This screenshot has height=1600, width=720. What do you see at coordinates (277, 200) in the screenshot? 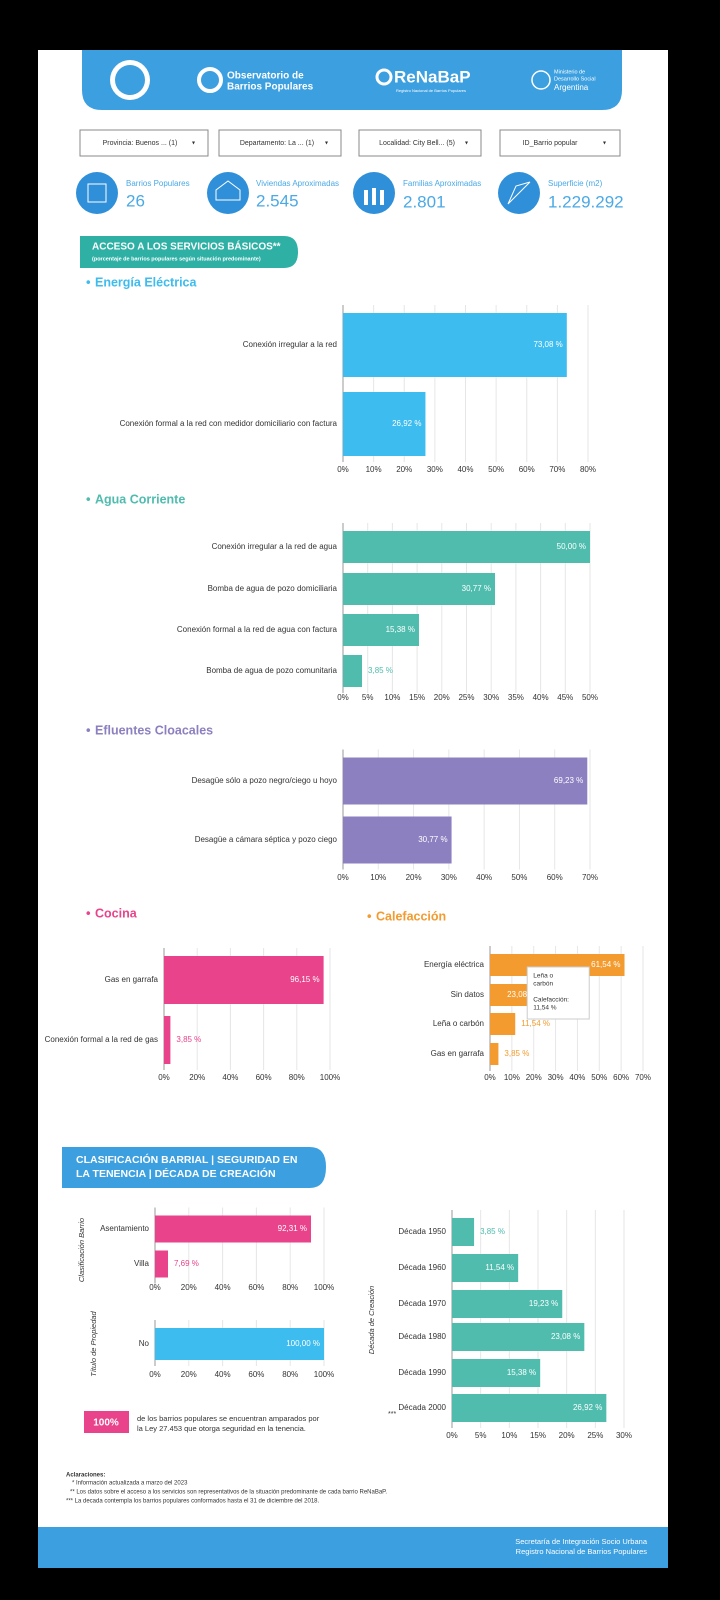
I see `kpi-value: 2.545` at bounding box center [277, 200].